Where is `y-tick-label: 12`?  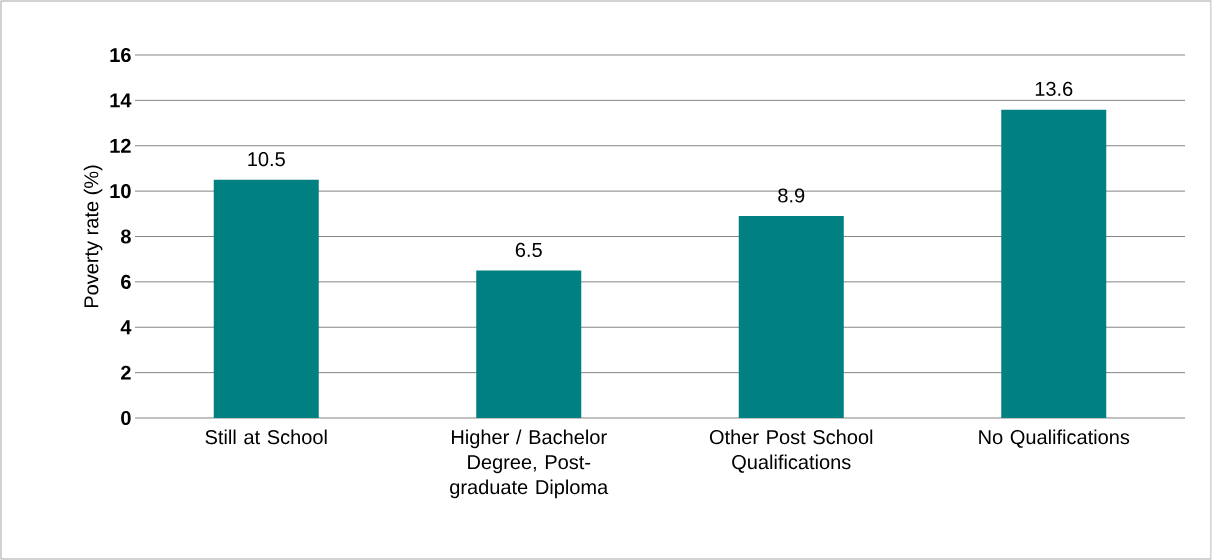
y-tick-label: 12 is located at coordinates (120, 145).